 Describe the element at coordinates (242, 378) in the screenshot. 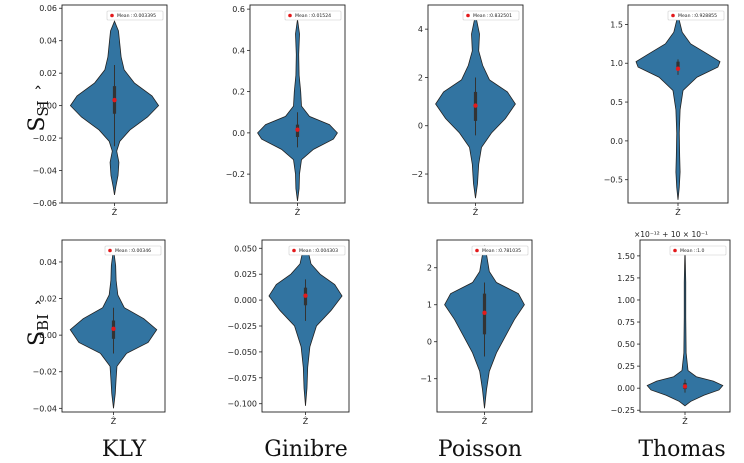

I see `ytick-label: −0.075` at that location.